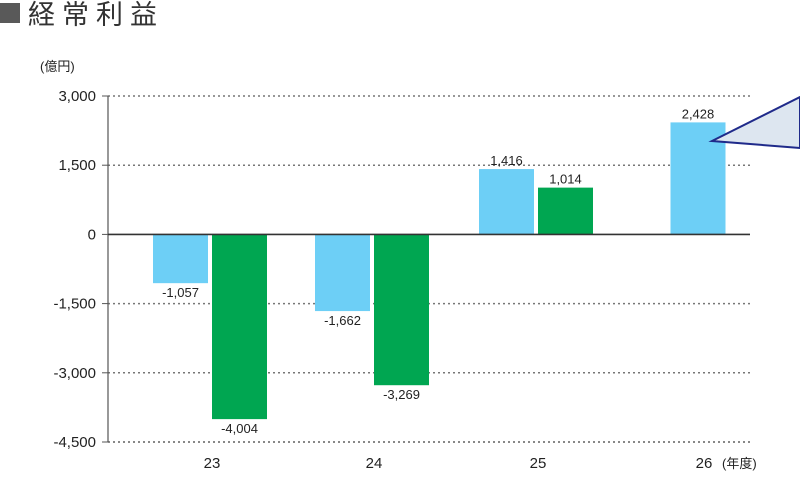  I want to click on callout-arrow, so click(754, 122).